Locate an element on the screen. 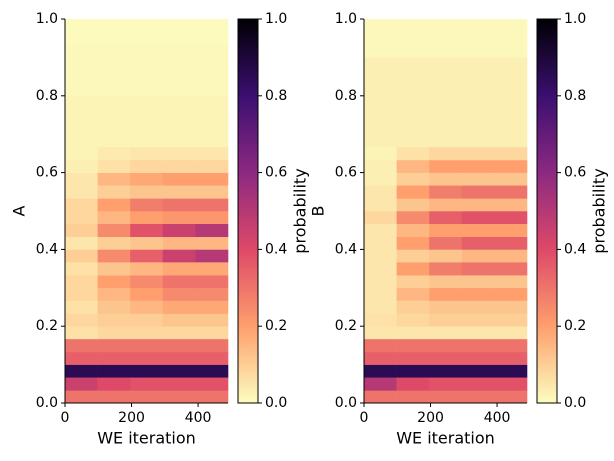  y-tick-label: 0.2 is located at coordinates (47, 326).